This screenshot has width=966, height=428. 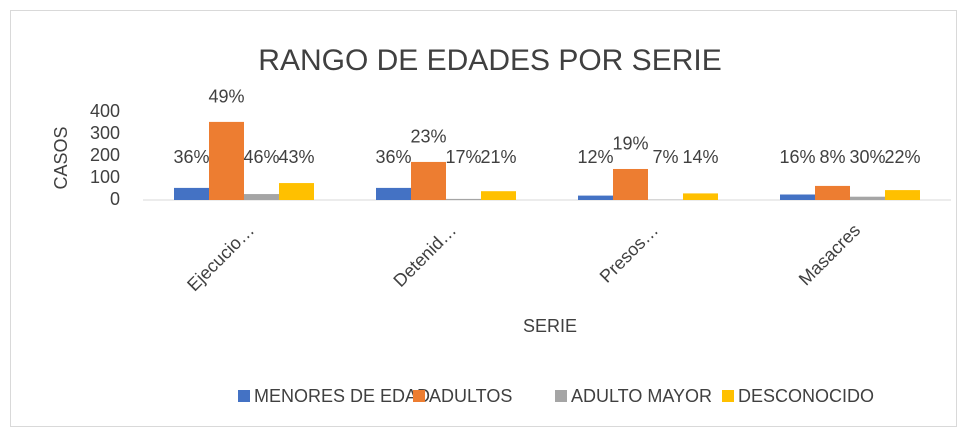 What do you see at coordinates (550, 326) in the screenshot?
I see `x-axis-title: SERIE` at bounding box center [550, 326].